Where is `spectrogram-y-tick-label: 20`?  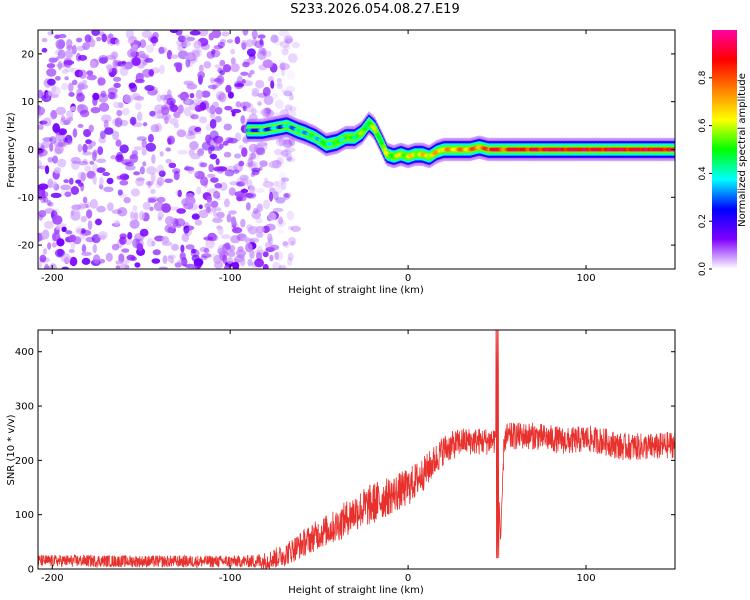
spectrogram-y-tick-label: 20 is located at coordinates (27, 54).